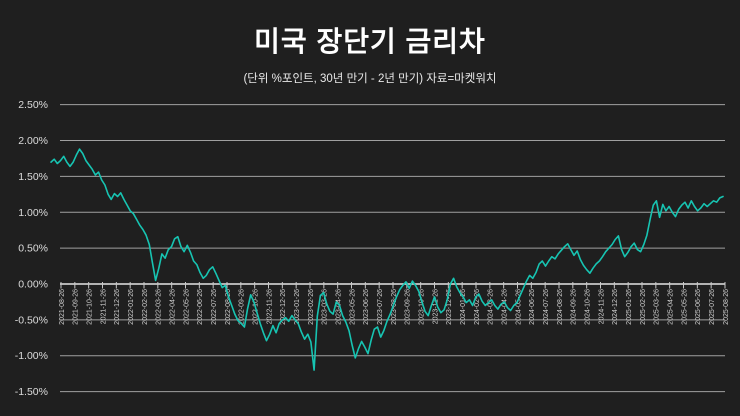 The width and height of the screenshot is (740, 416). What do you see at coordinates (546, 307) in the screenshot?
I see `x-axis-tick-label: 2024-07-26` at bounding box center [546, 307].